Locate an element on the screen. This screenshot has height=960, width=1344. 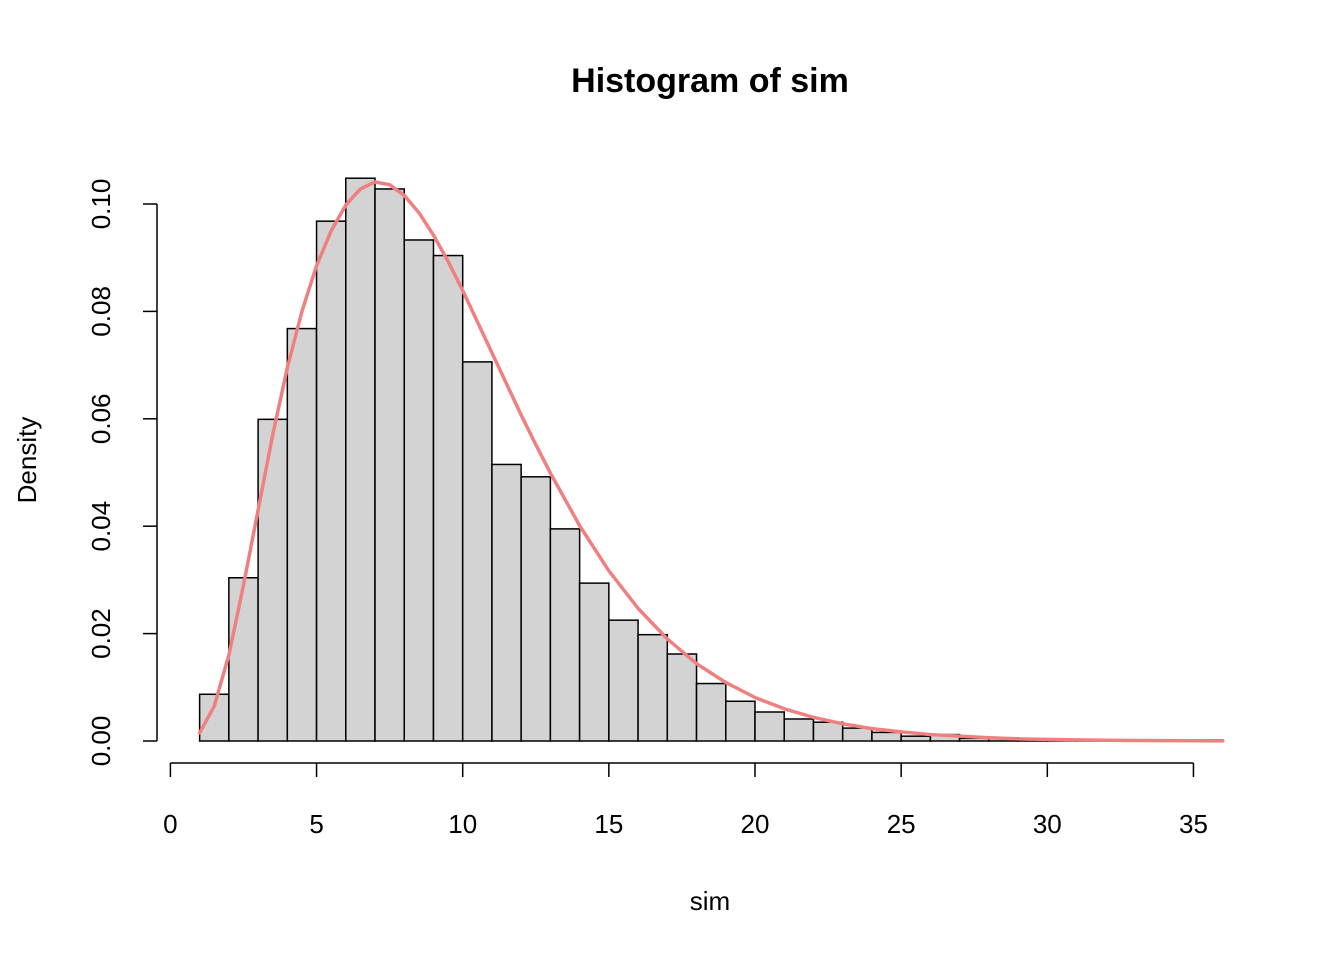
x-axis-label: sim is located at coordinates (710, 901).